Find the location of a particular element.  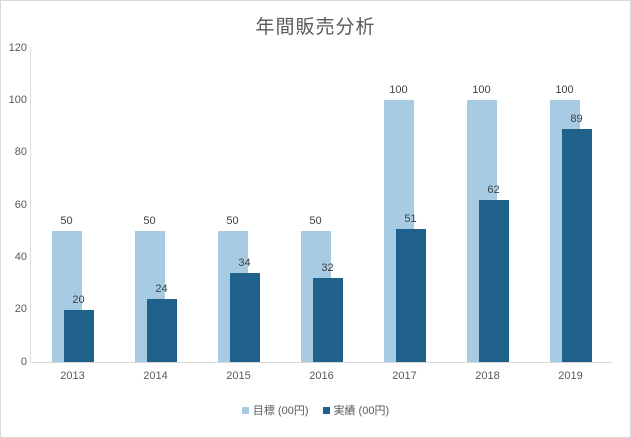

category-label: 2014 is located at coordinates (155, 376).